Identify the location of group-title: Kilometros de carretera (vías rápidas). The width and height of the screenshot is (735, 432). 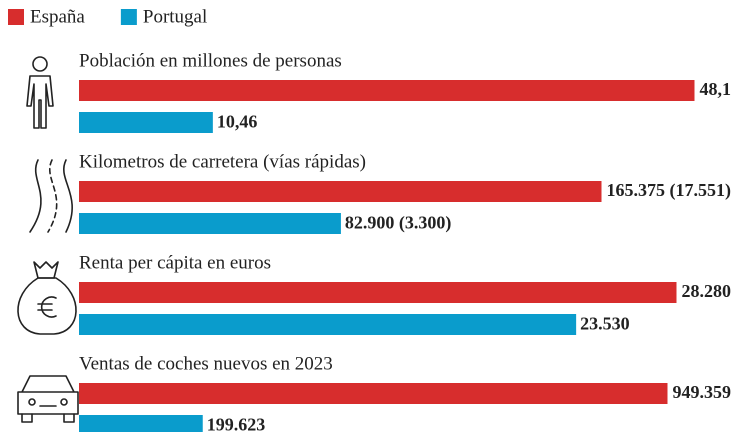
(222, 161).